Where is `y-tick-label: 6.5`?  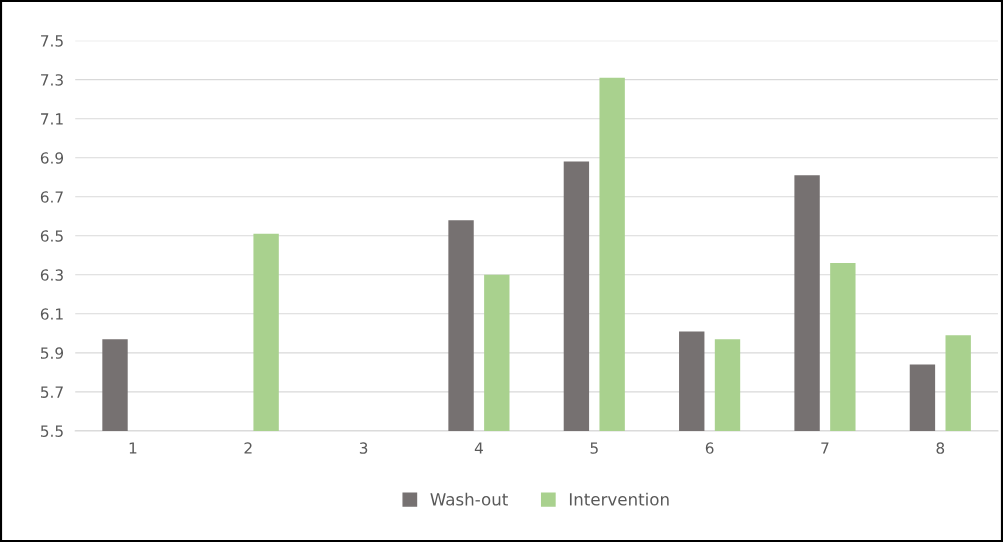
y-tick-label: 6.5 is located at coordinates (51, 236).